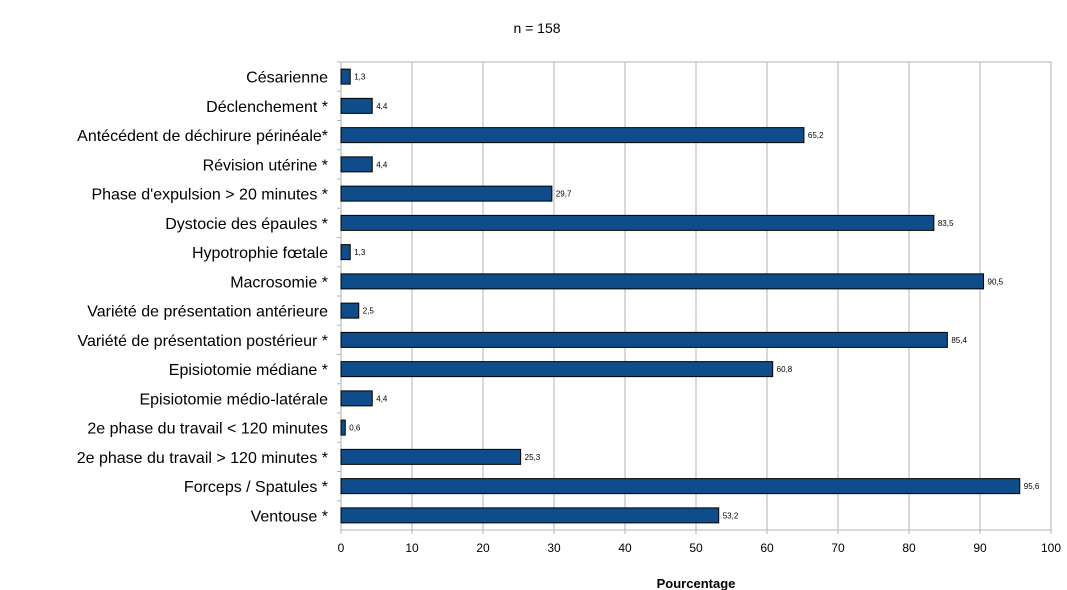  Describe the element at coordinates (996, 281) in the screenshot. I see `data-label: 90,5` at that location.